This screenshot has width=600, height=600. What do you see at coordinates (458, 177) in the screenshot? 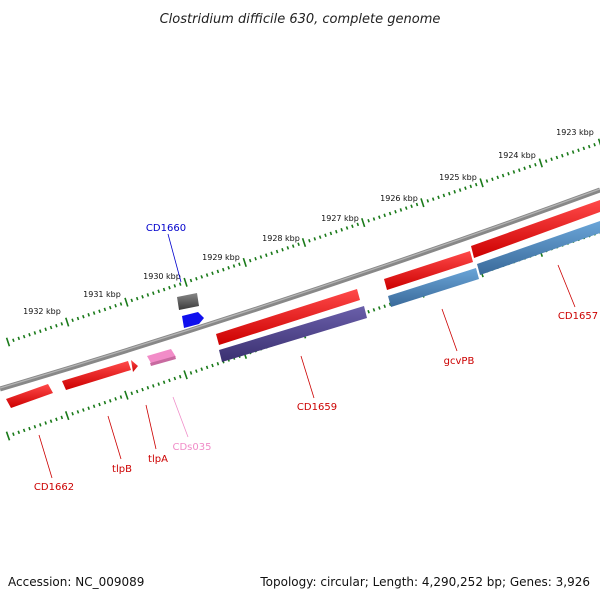
I see `tick-label-1925: 1925 kbp` at bounding box center [458, 177].